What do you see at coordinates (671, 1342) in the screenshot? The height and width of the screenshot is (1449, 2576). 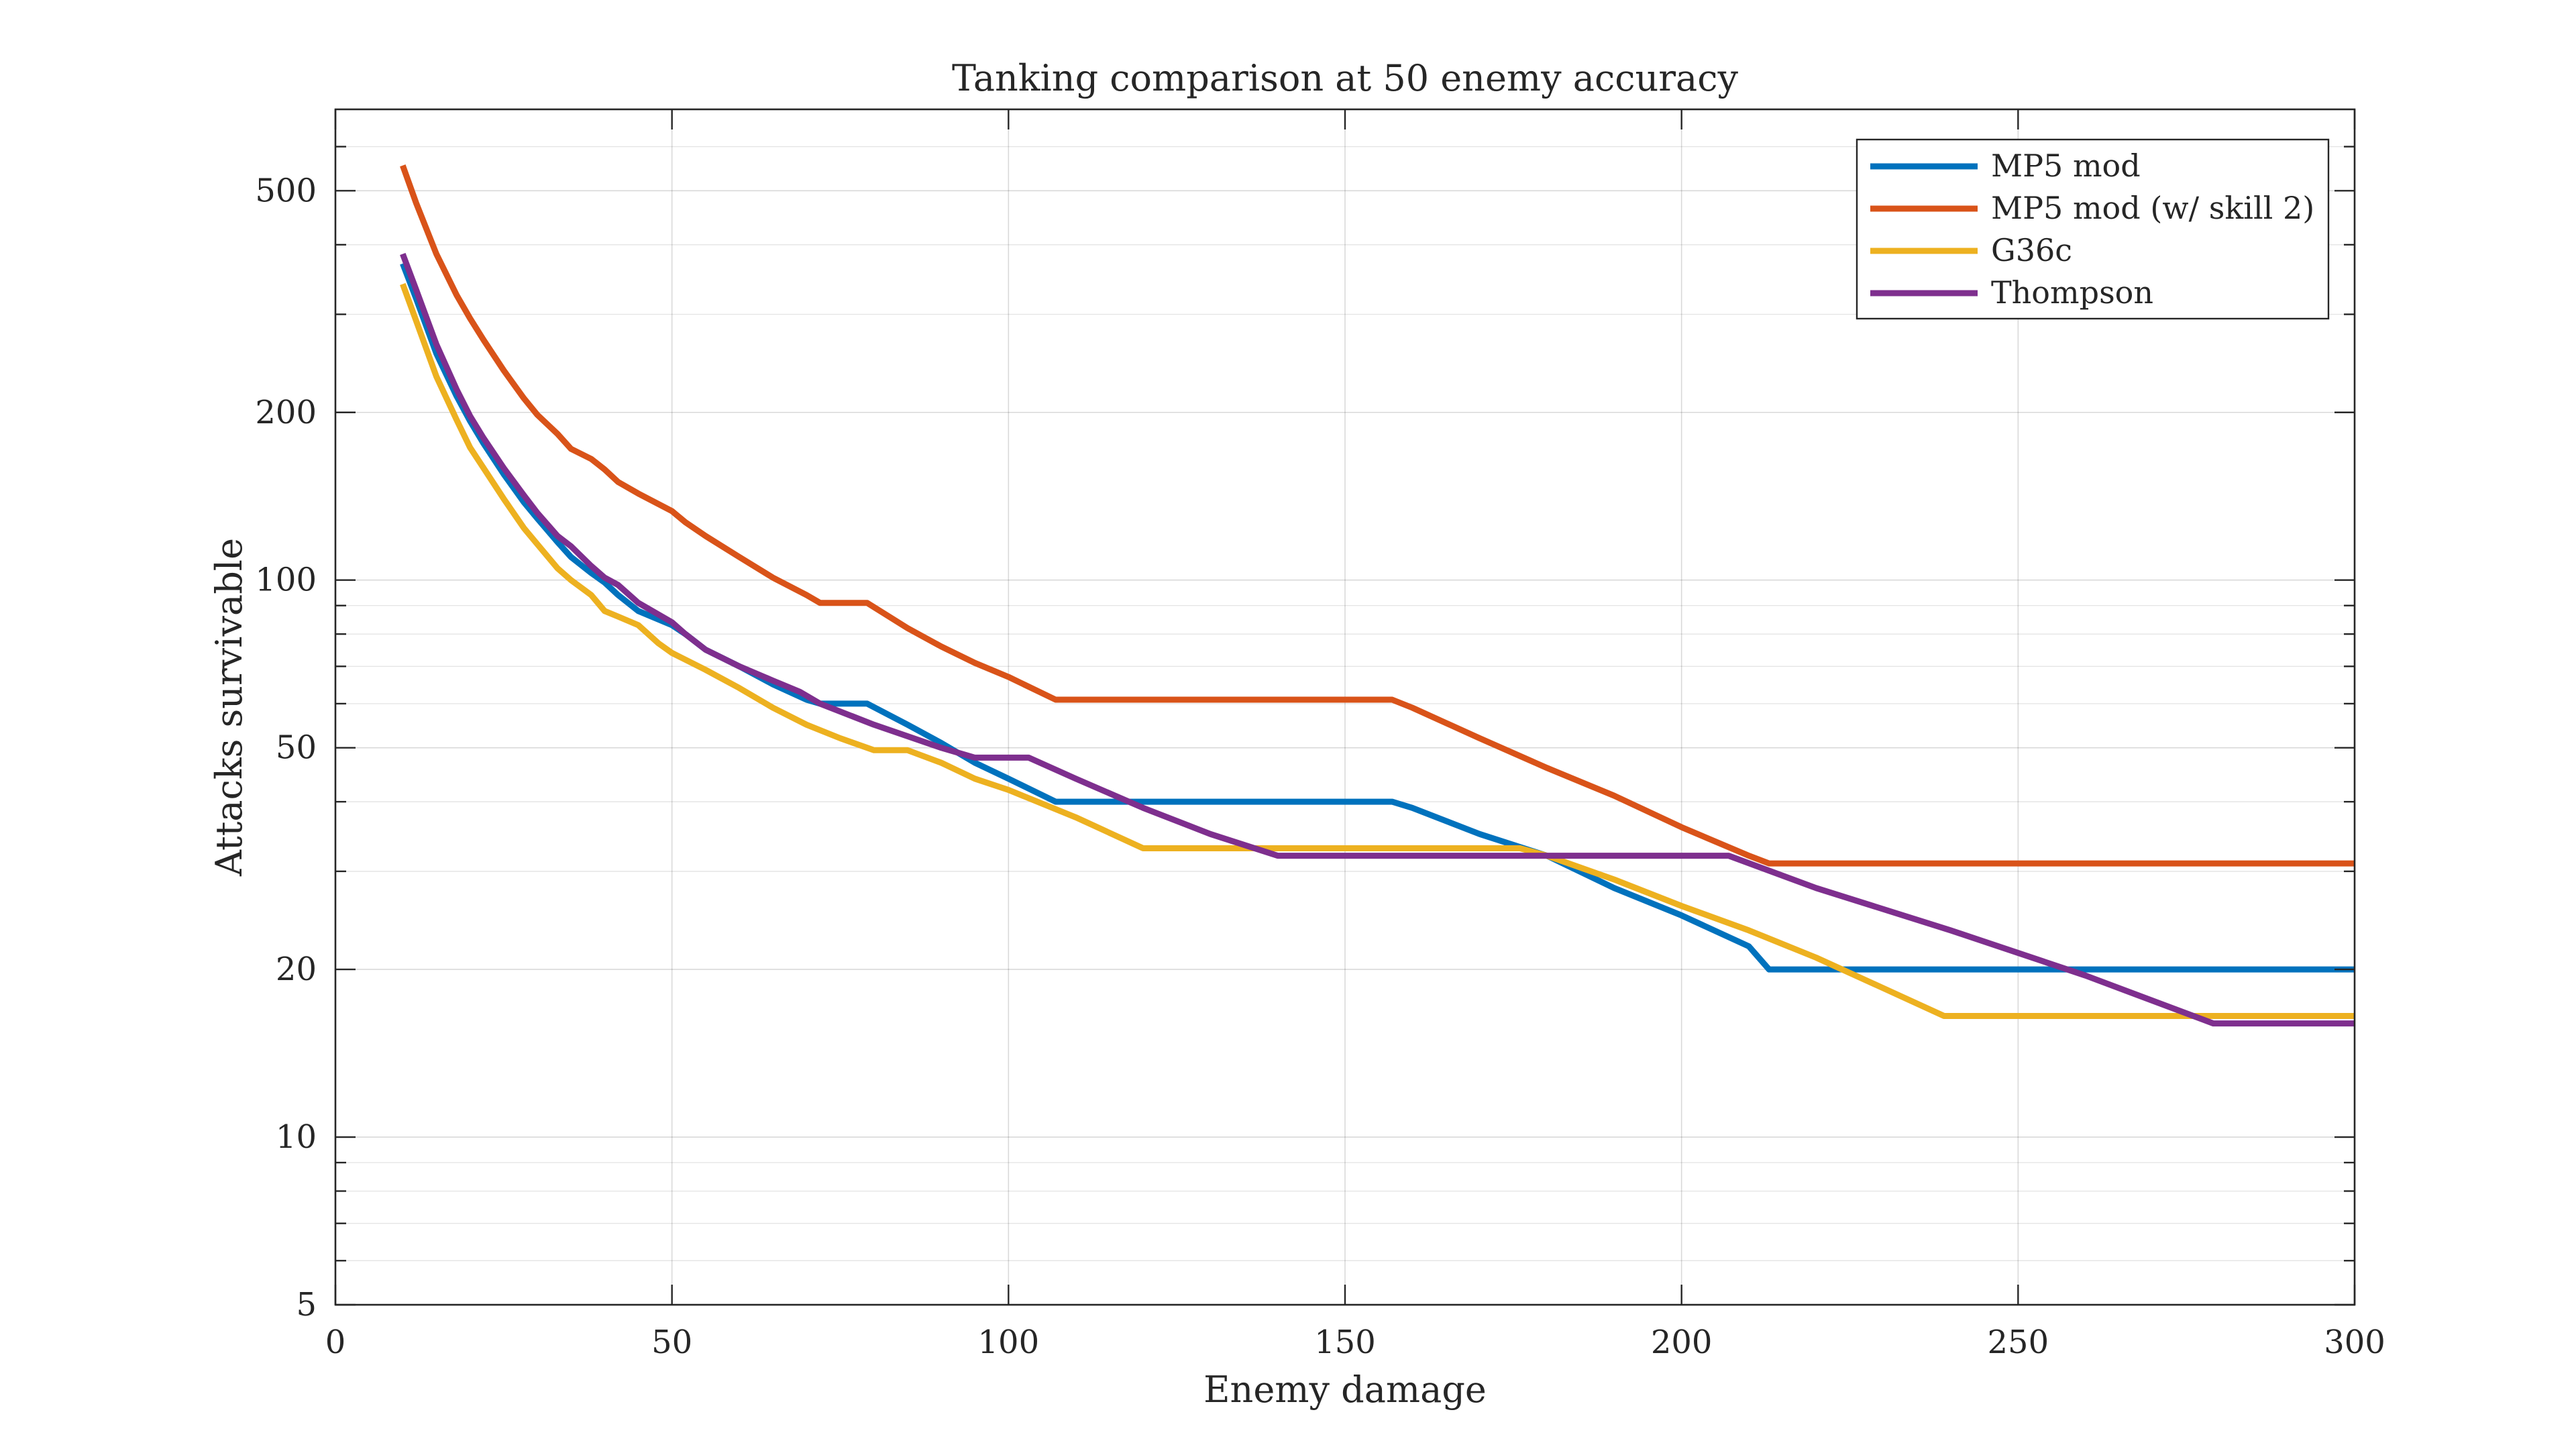 I see `x-tick-label: 50` at bounding box center [671, 1342].